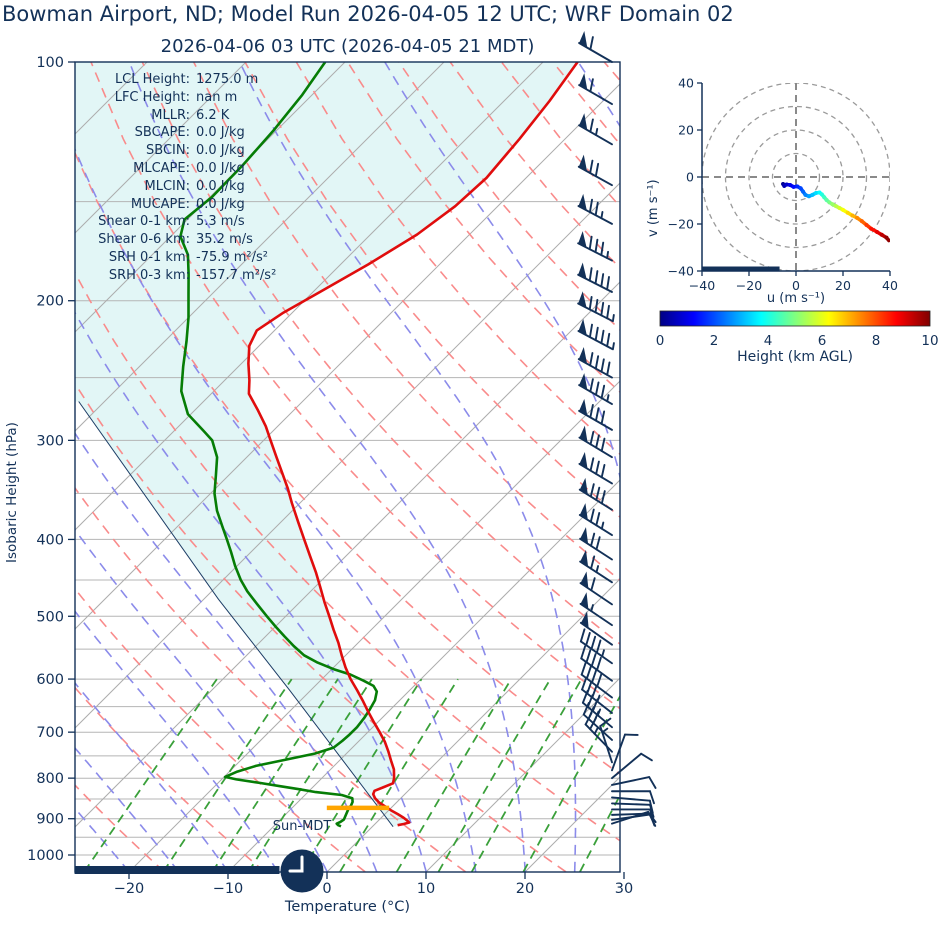  What do you see at coordinates (213, 115) in the screenshot?
I see `stat-value: 6.2 K` at bounding box center [213, 115].